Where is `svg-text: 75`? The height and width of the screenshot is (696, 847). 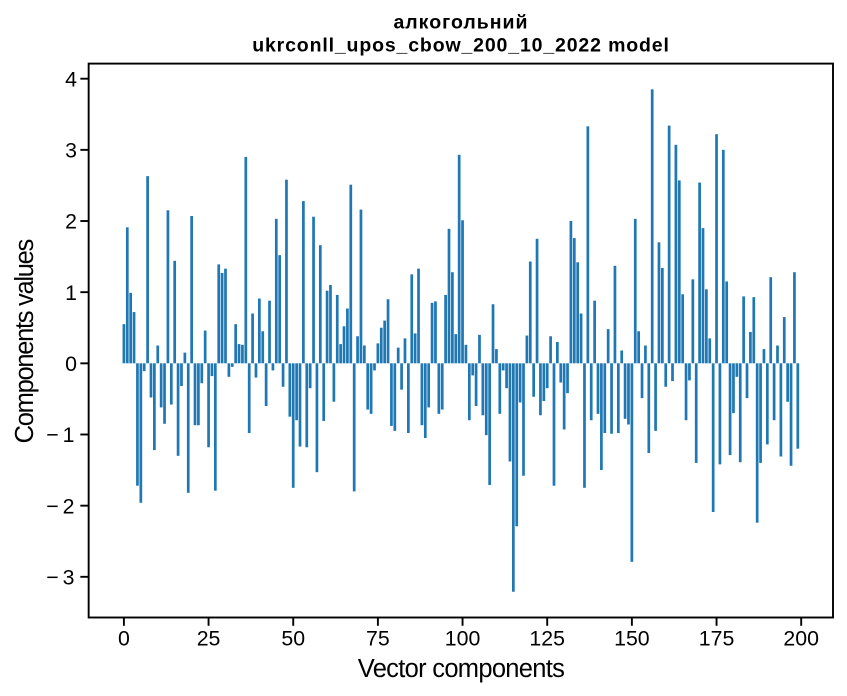
svg-text: 75 is located at coordinates (378, 639).